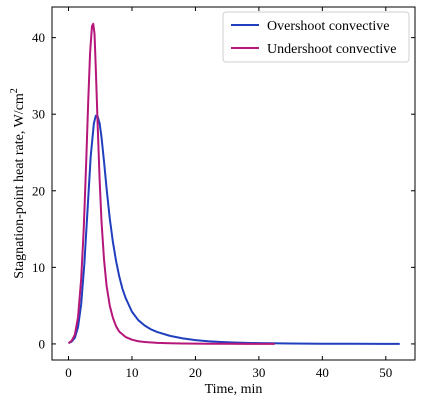 The height and width of the screenshot is (403, 421). I want to click on x-tick-label-5: 50, so click(385, 372).